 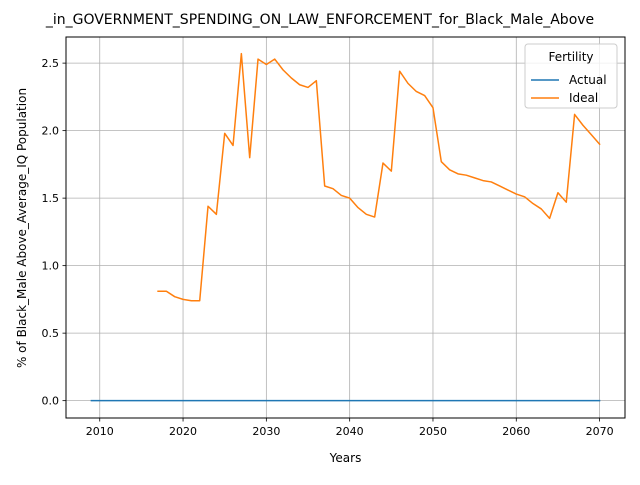 I want to click on x-tick-label: 2070, so click(x=600, y=431).